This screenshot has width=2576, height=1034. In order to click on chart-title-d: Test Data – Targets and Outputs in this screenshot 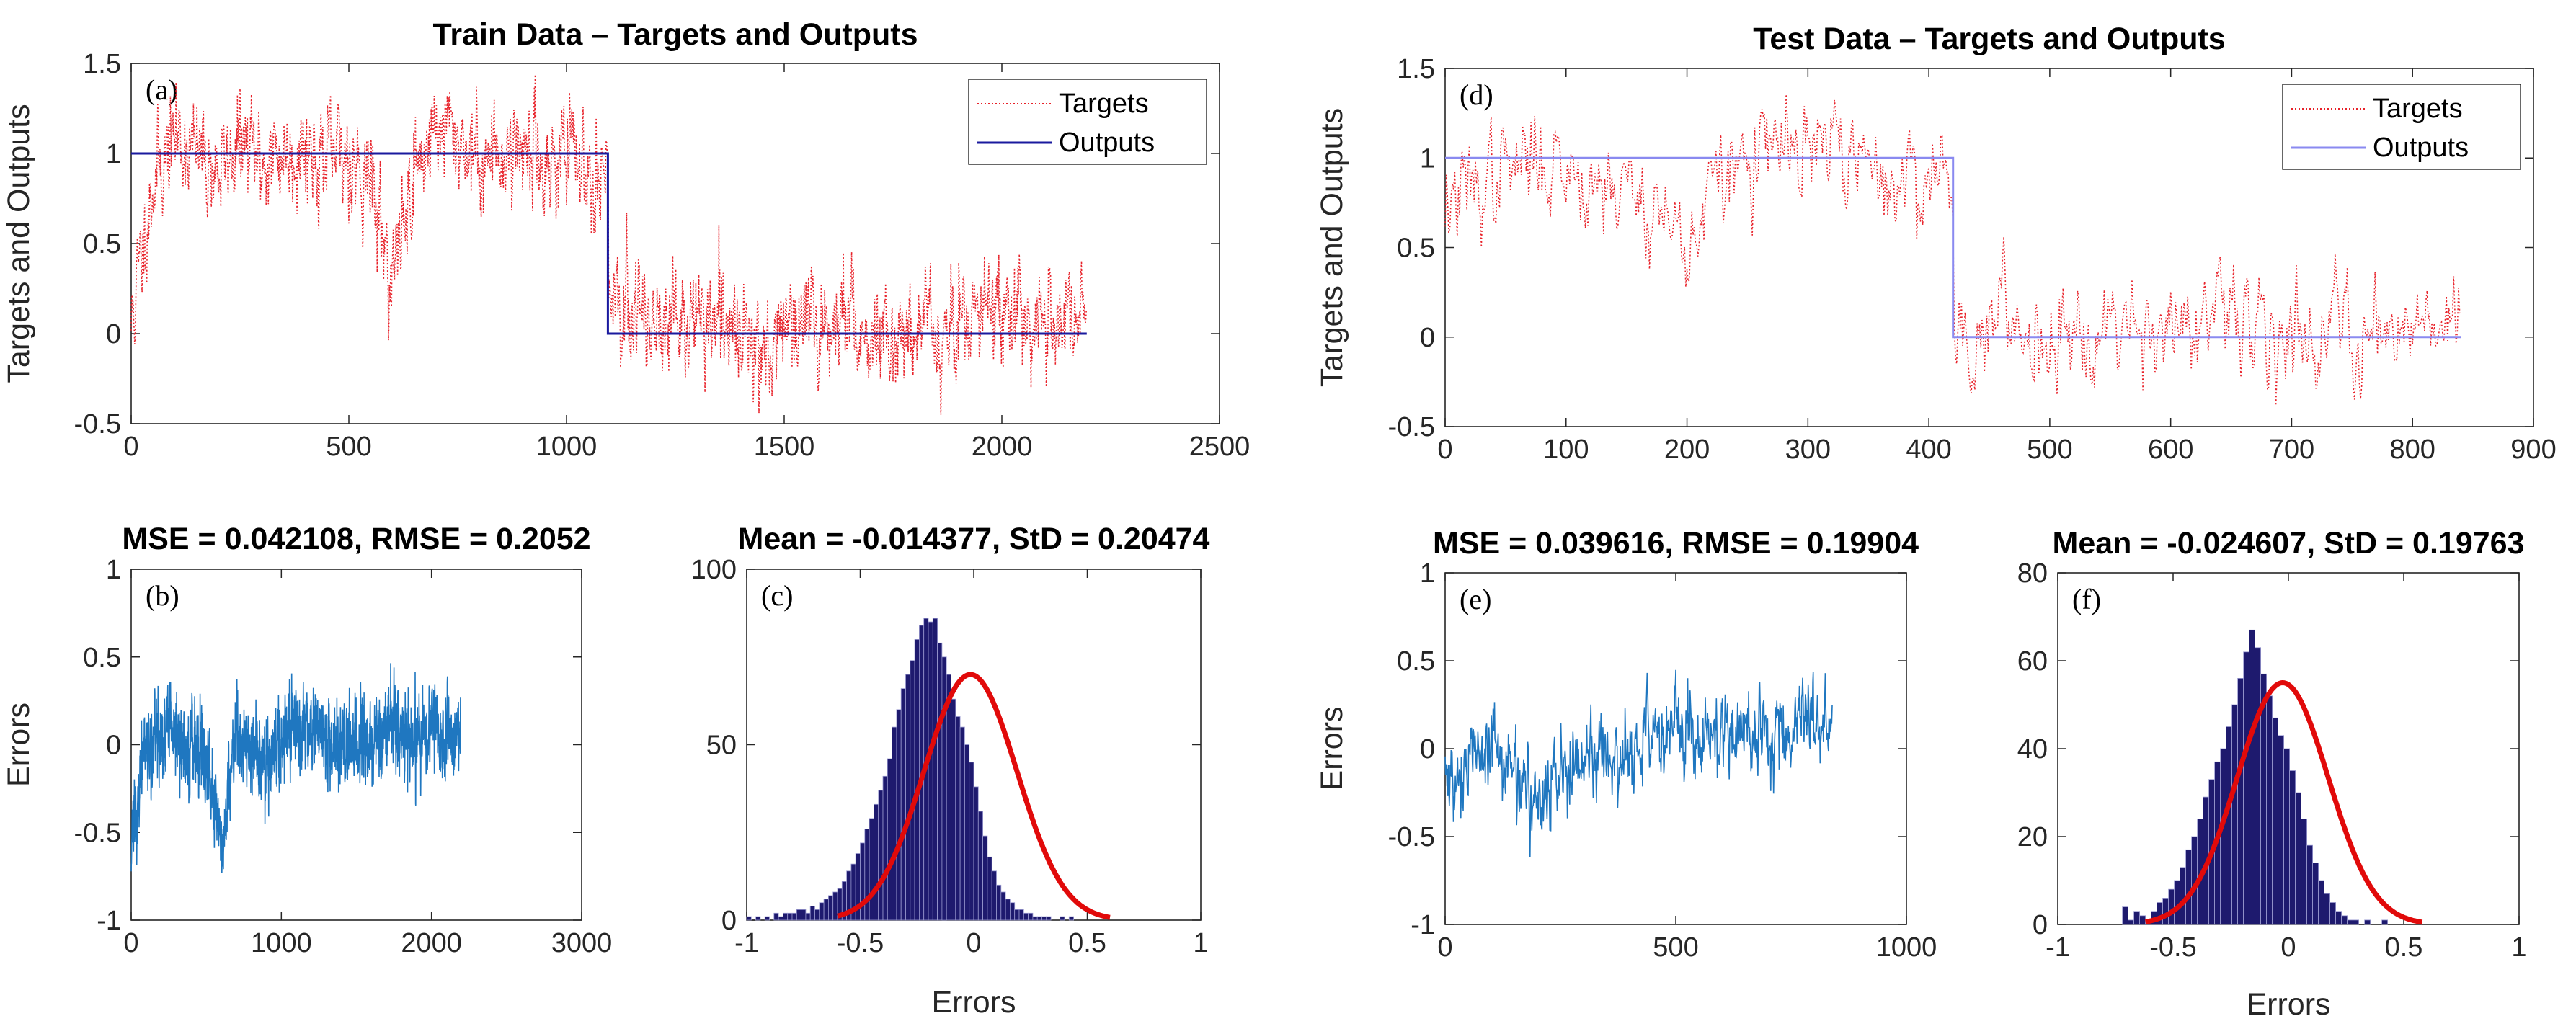, I will do `click(1989, 39)`.